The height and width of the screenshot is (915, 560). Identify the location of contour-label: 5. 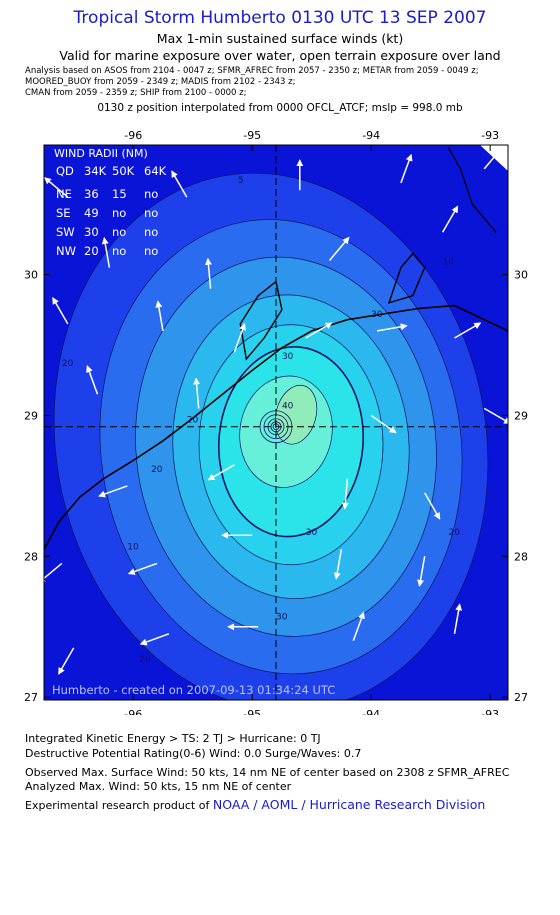
(241, 181).